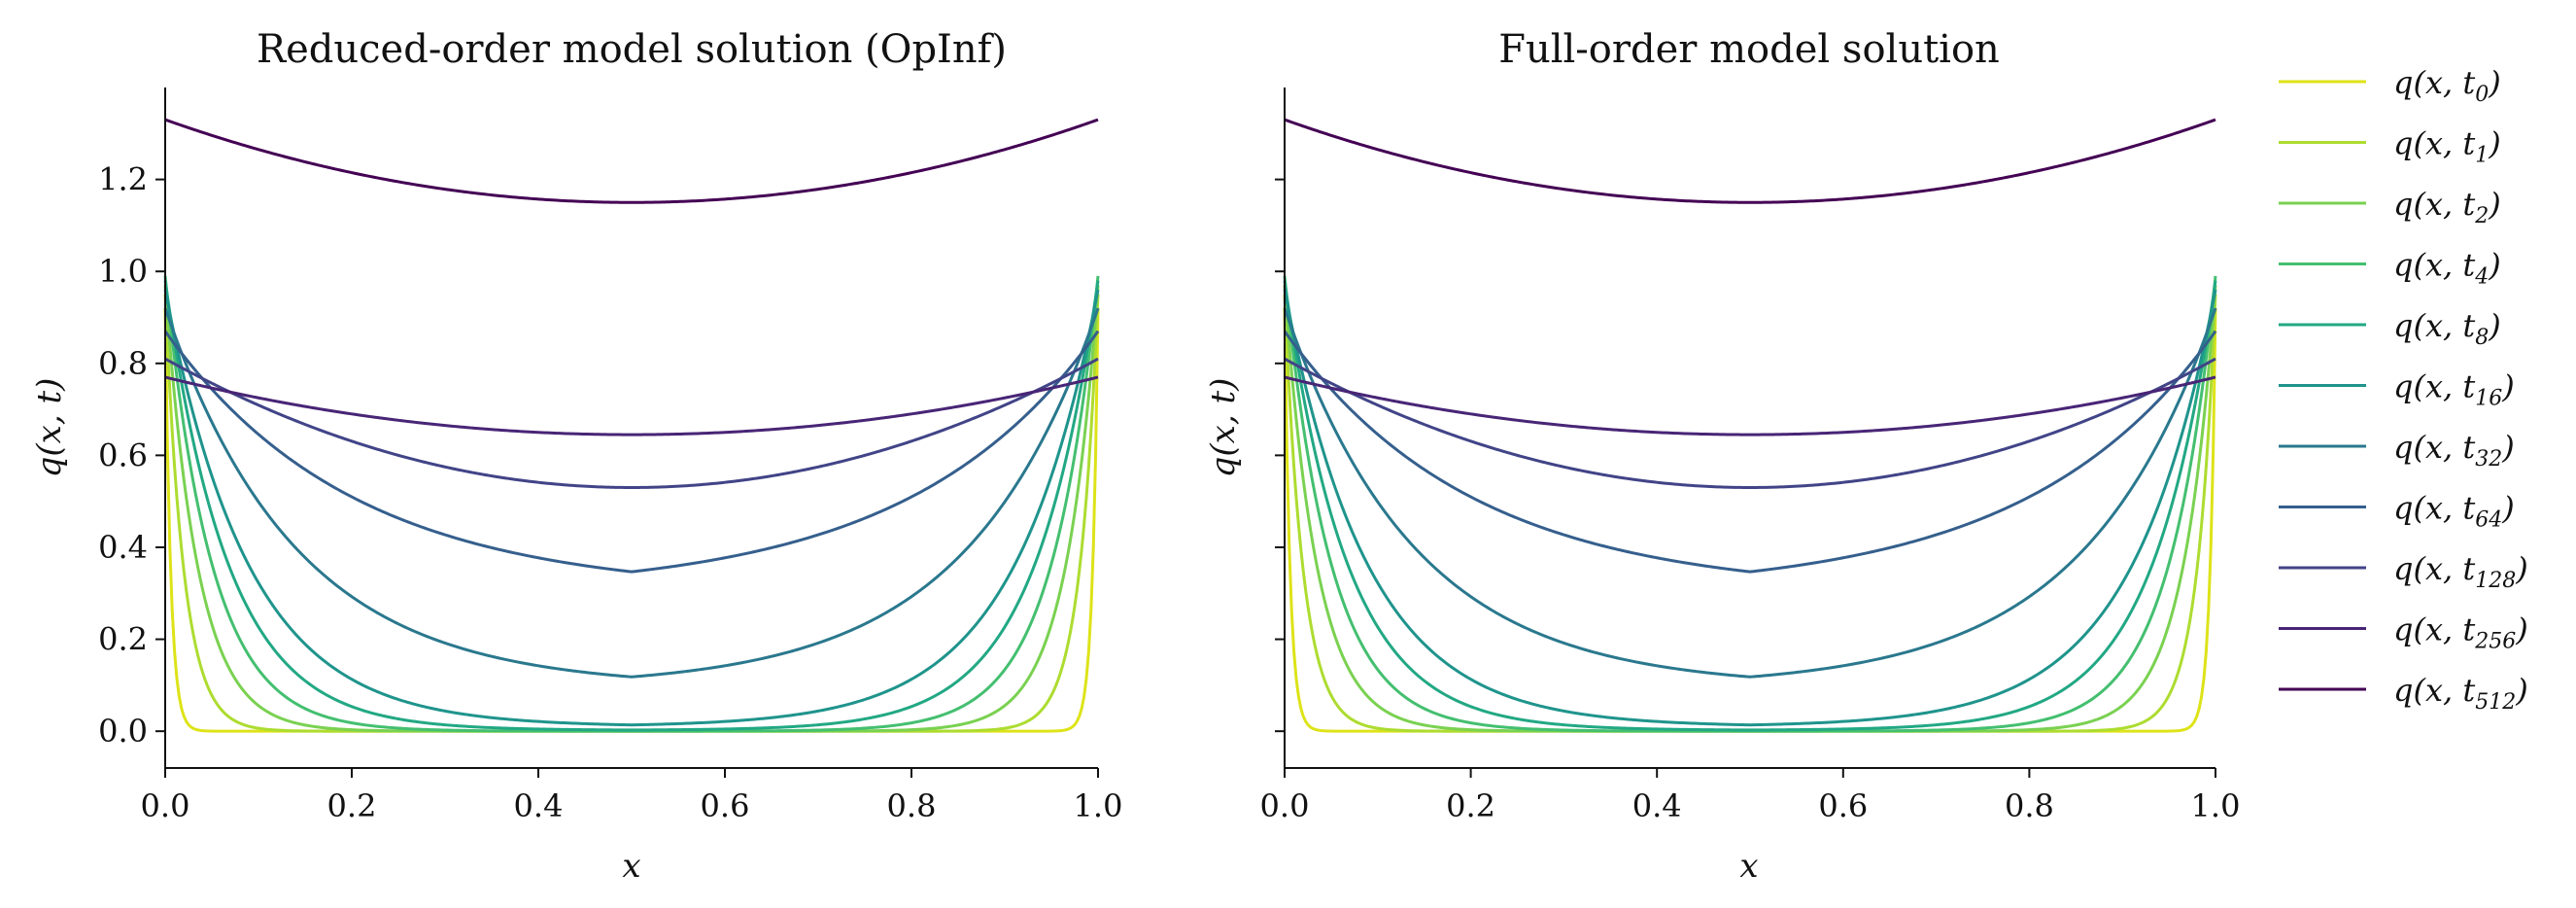 The height and width of the screenshot is (908, 2576). What do you see at coordinates (2454, 450) in the screenshot?
I see `legend-entry: q(x, t32)` at bounding box center [2454, 450].